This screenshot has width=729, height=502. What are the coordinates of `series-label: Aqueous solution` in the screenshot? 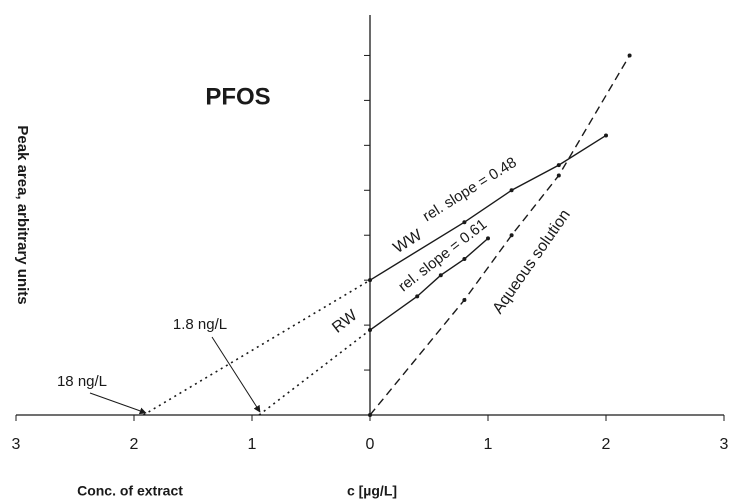 It's located at (532, 262).